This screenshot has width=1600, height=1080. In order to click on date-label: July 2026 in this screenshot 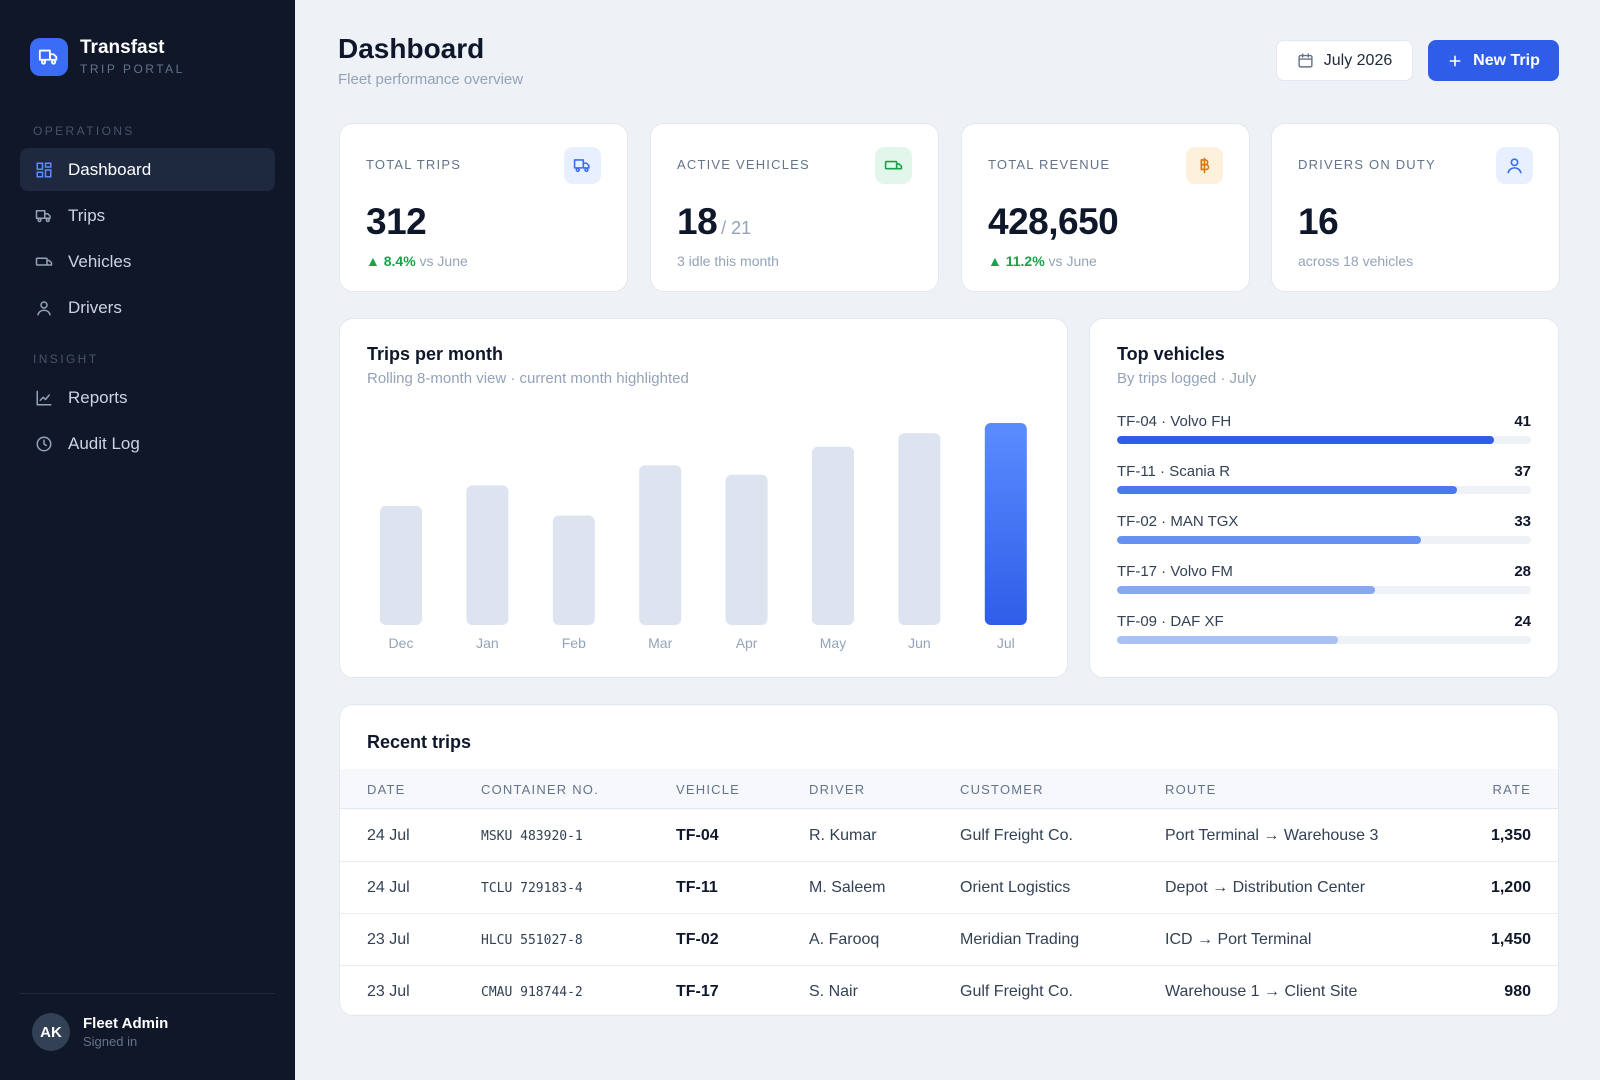, I will do `click(1358, 60)`.